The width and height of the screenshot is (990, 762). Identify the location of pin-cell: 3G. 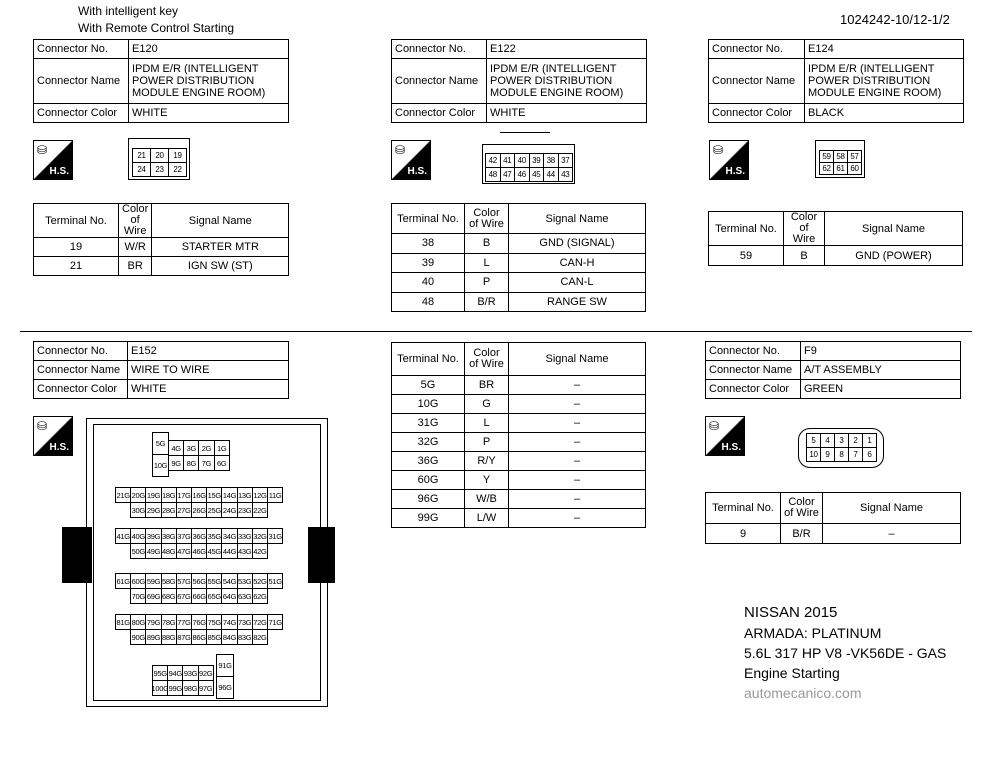
(191, 448).